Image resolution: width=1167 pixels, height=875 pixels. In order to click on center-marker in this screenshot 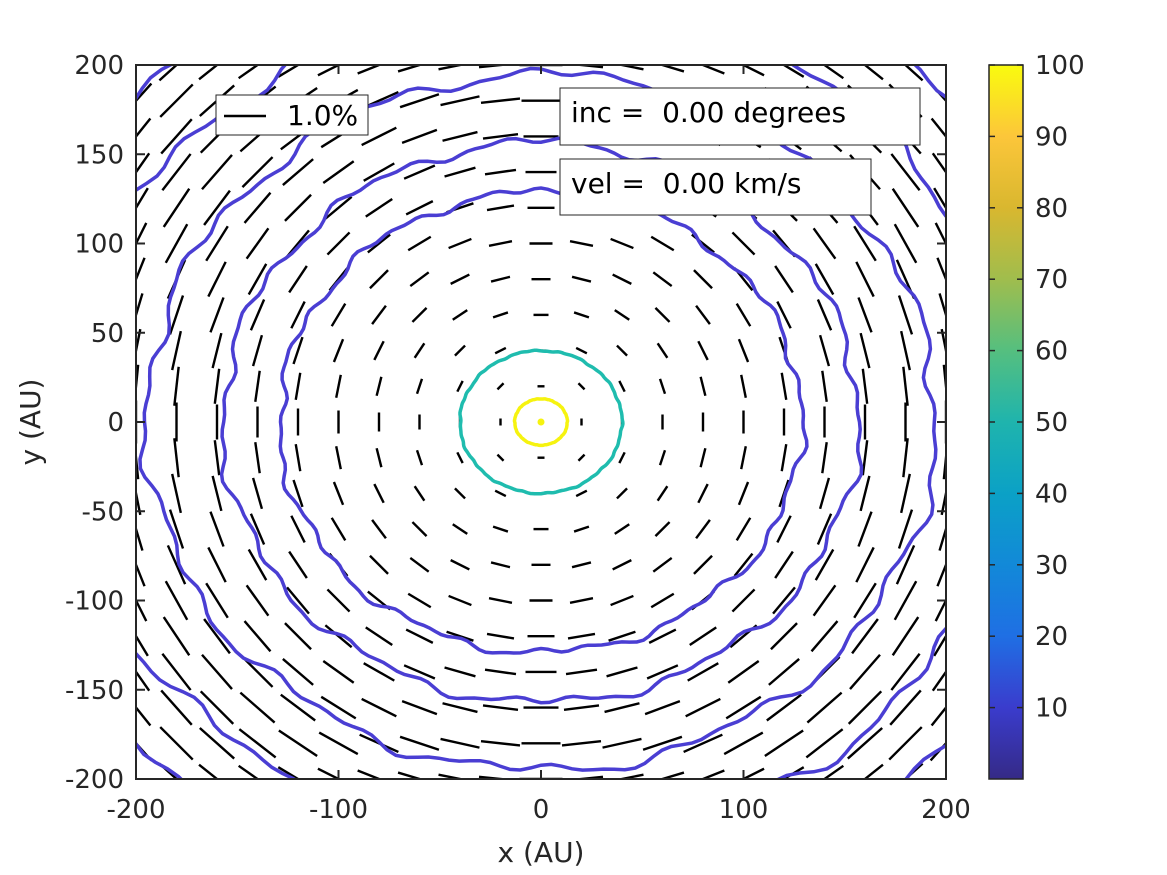, I will do `click(541, 422)`.